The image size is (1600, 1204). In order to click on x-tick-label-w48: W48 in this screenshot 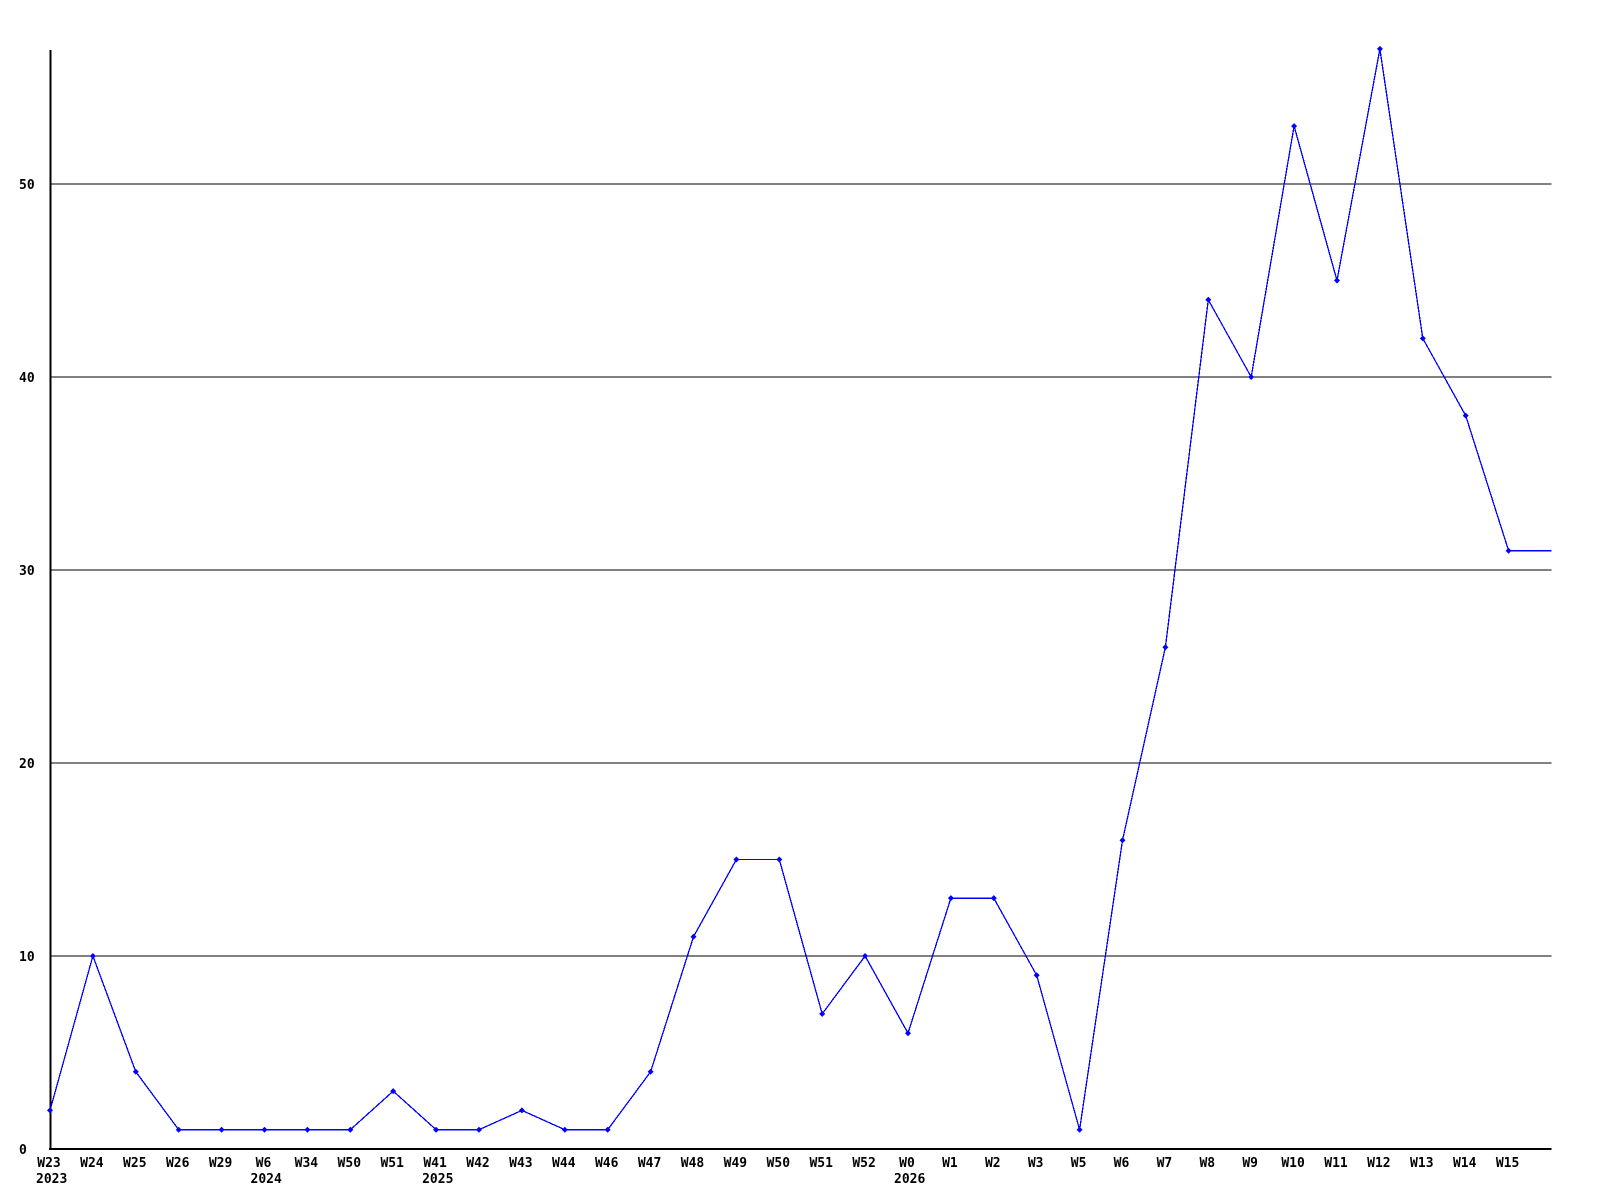, I will do `click(693, 1163)`.